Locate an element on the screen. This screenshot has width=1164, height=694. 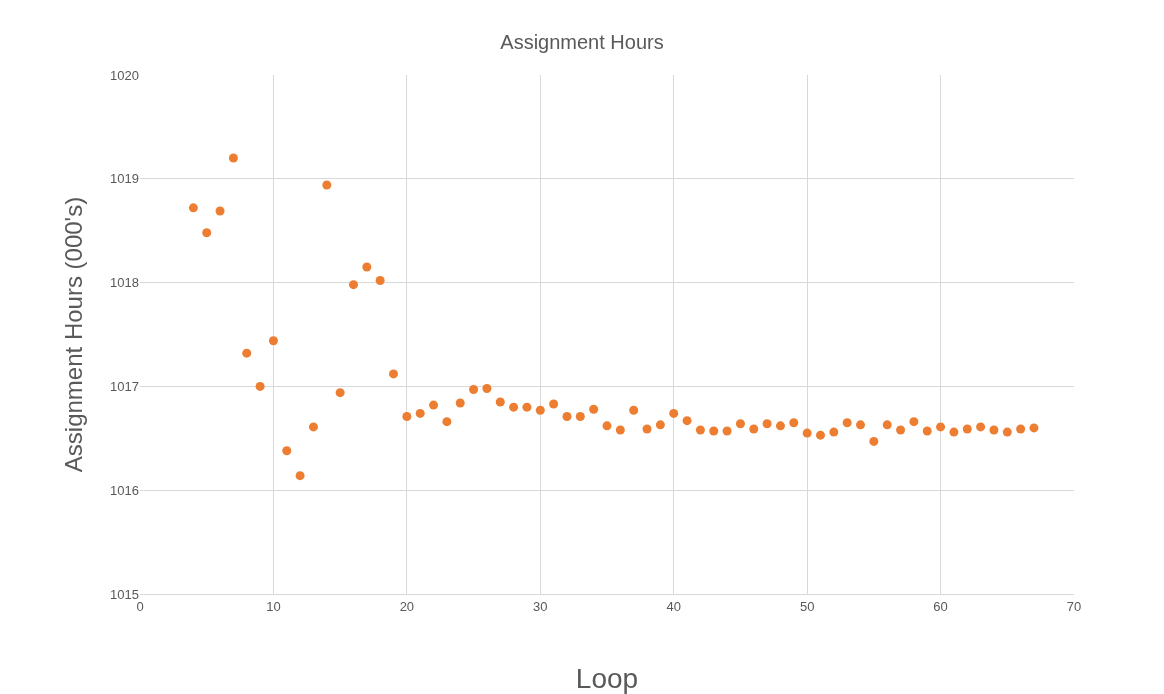
x-tick-label: 40 is located at coordinates (673, 606).